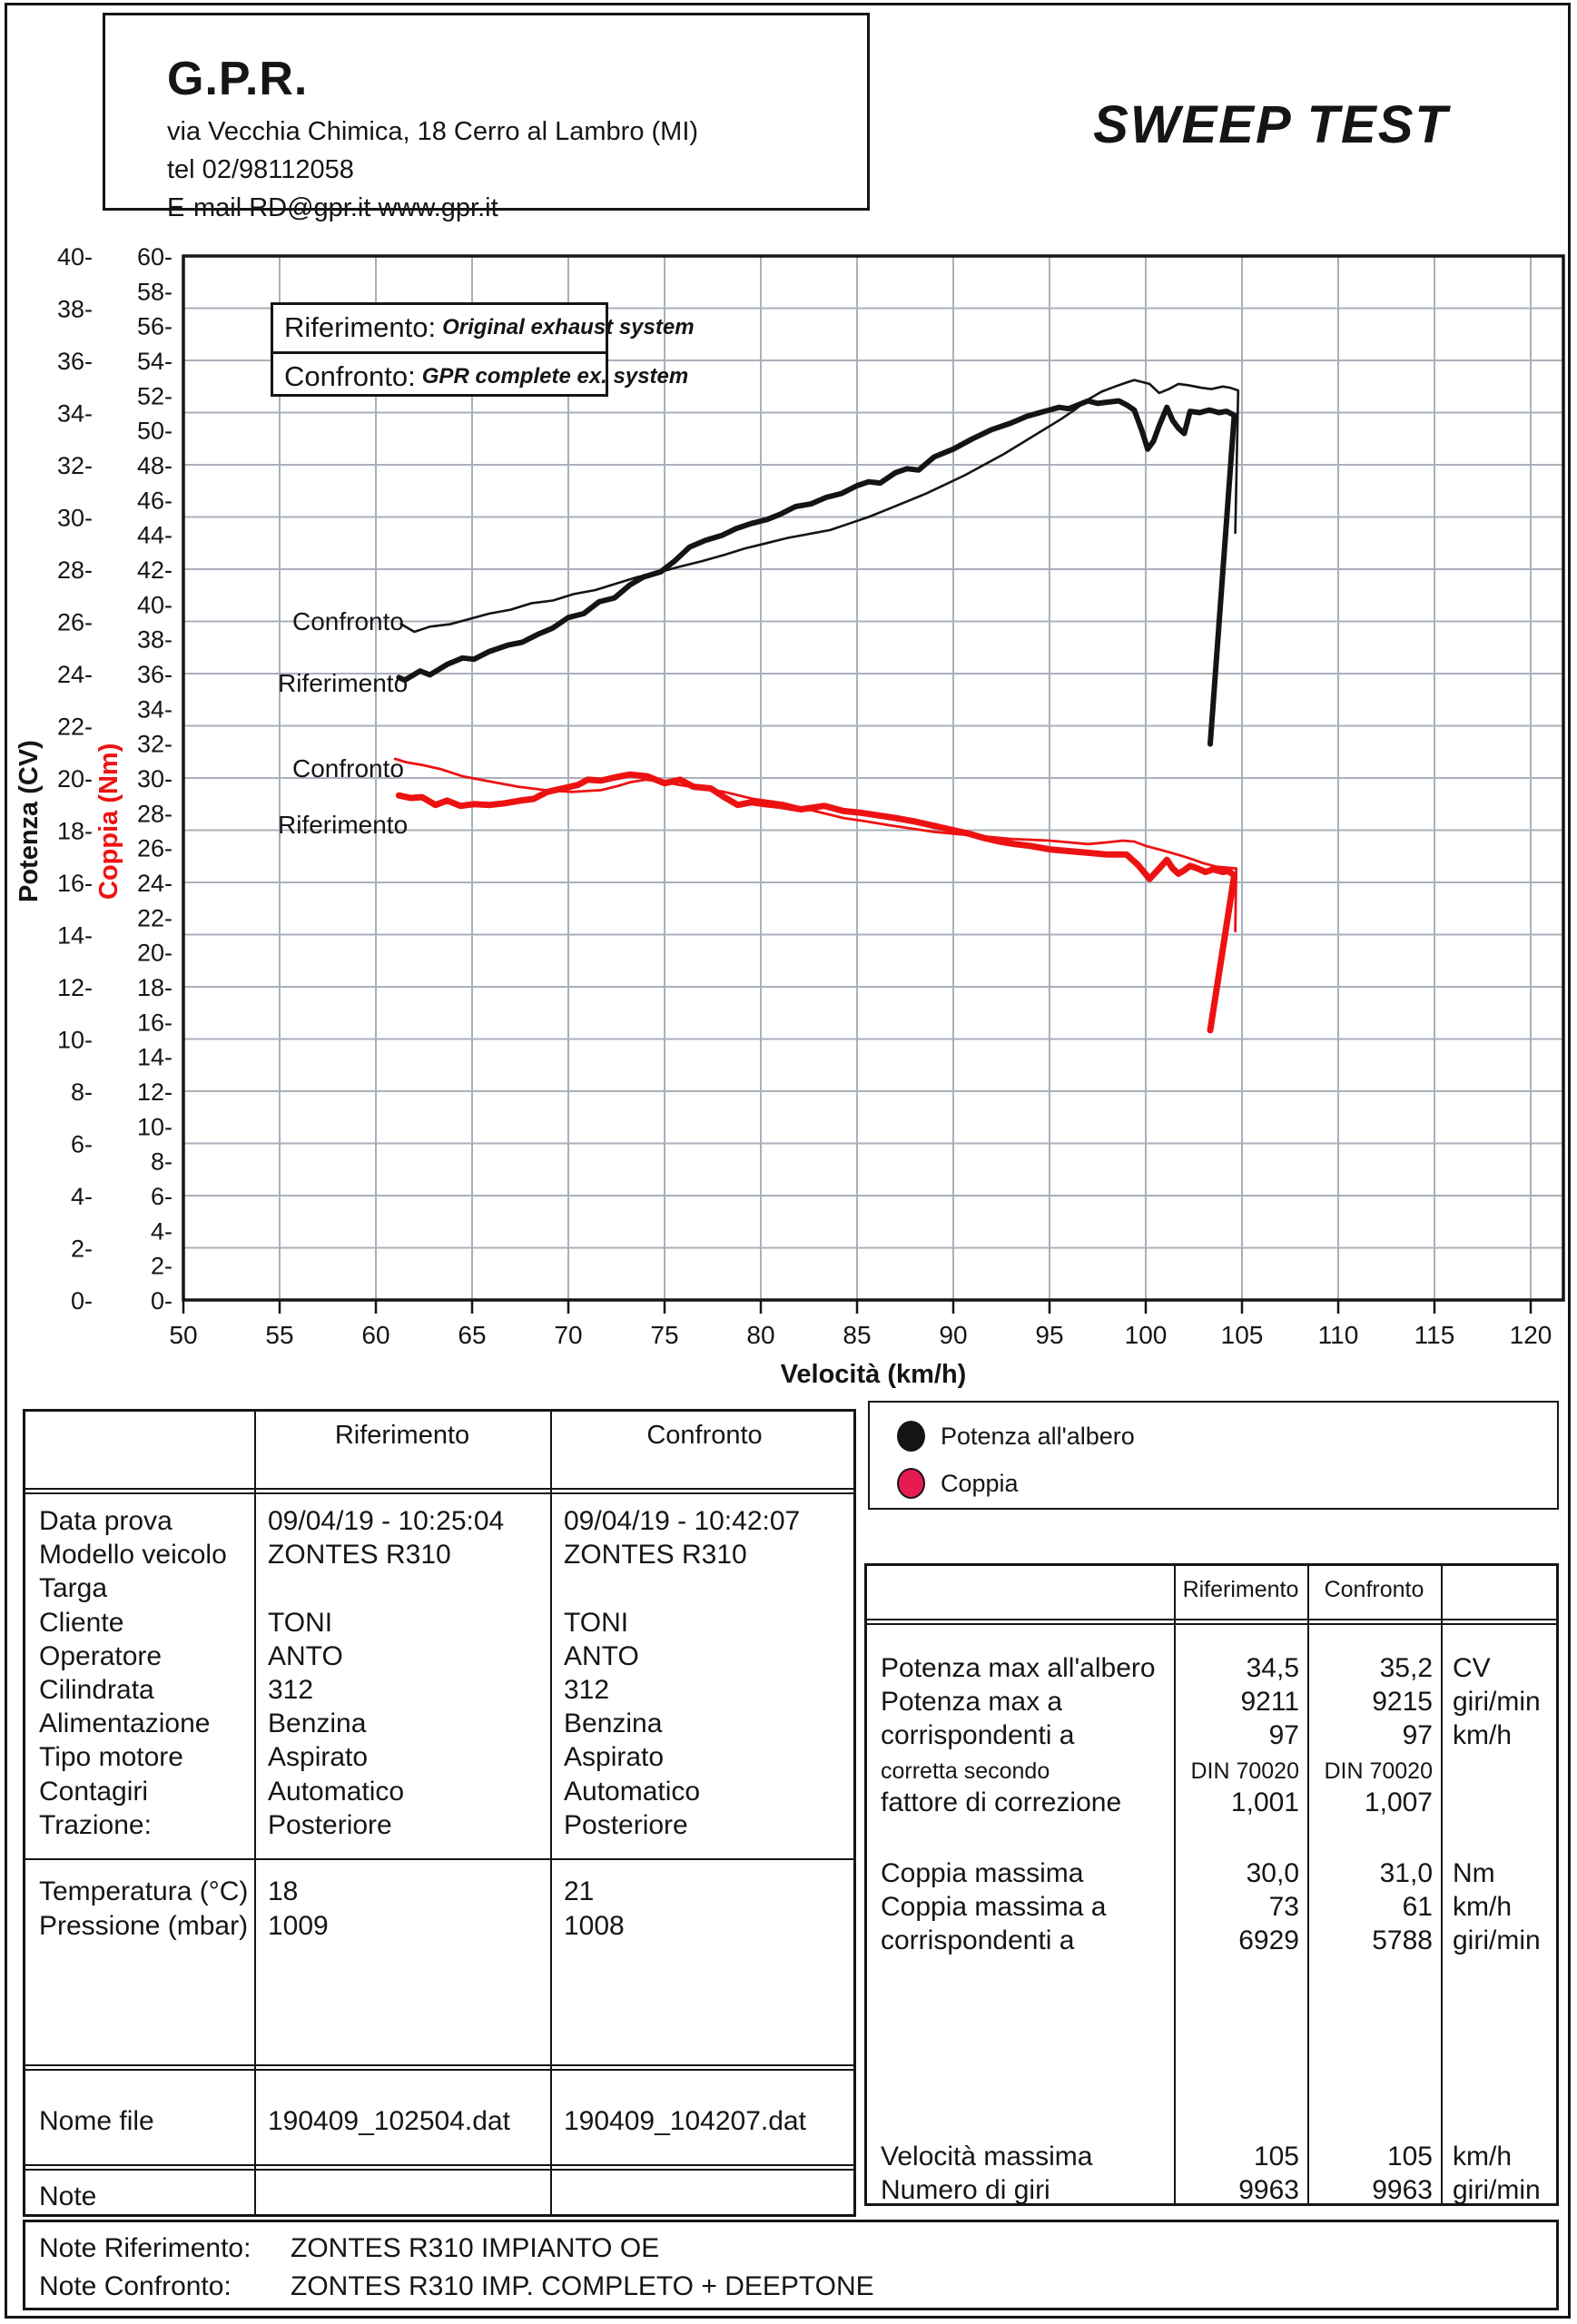 The width and height of the screenshot is (1577, 2324). What do you see at coordinates (1268, 2190) in the screenshot?
I see `results-row-riferimento: 9963` at bounding box center [1268, 2190].